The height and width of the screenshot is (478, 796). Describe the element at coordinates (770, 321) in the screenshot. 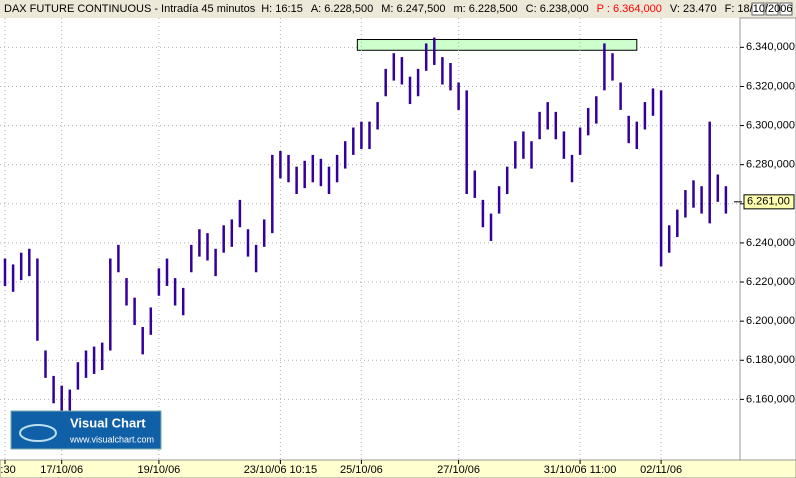

I see `y-tick-label: 6.200,000` at that location.